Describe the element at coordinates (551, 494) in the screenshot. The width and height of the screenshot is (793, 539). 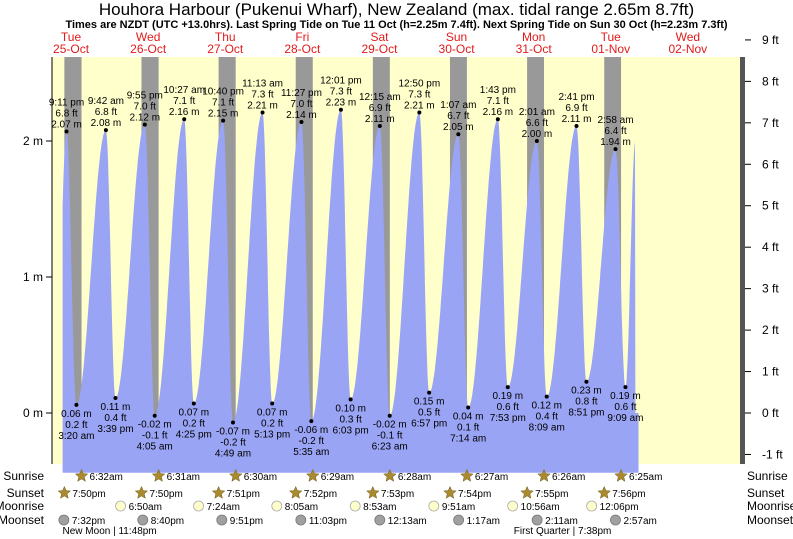
I see `sunset-time: 7:55pm` at that location.